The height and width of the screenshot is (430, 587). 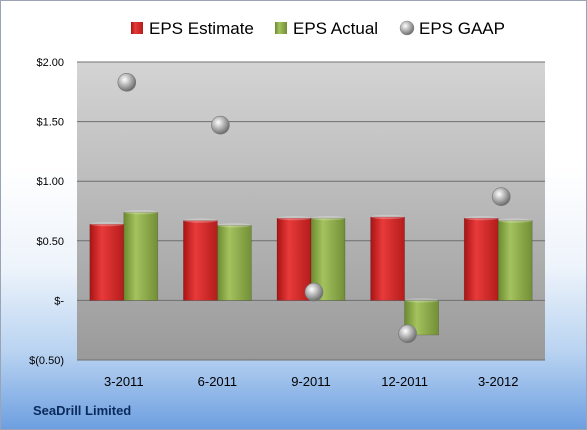 What do you see at coordinates (124, 381) in the screenshot?
I see `x-category-label: 3-2011` at bounding box center [124, 381].